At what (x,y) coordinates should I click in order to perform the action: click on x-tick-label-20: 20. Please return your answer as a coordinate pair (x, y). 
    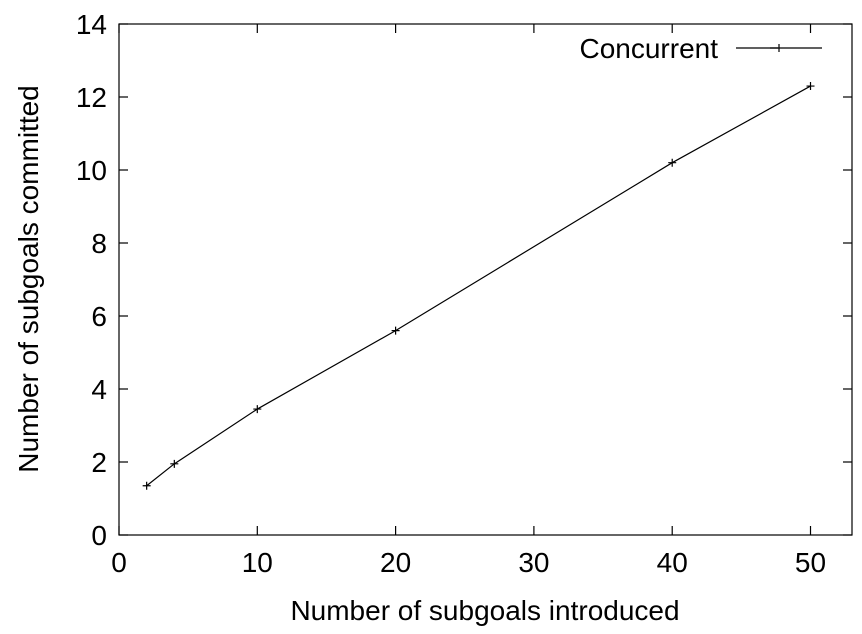
    Looking at the image, I should click on (395, 562).